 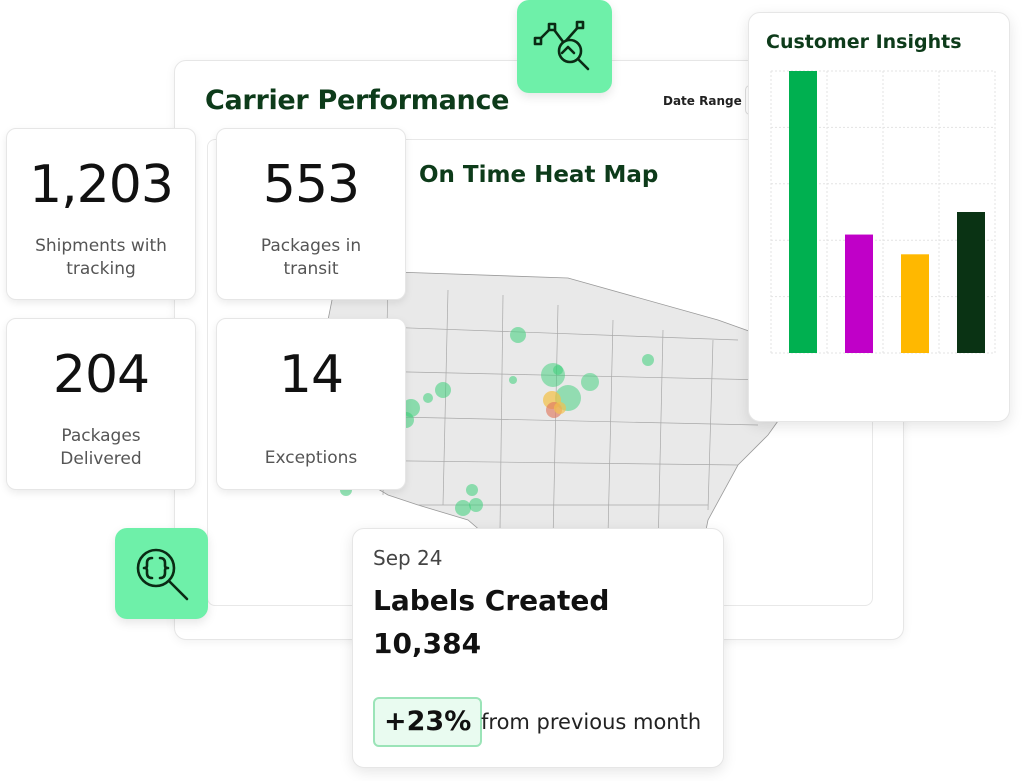 What do you see at coordinates (428, 722) in the screenshot?
I see `change-badge: +23%` at bounding box center [428, 722].